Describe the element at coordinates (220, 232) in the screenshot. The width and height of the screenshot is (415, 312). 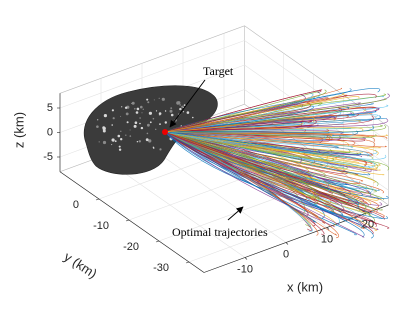
I see `annotation: Optimal trajectories` at that location.